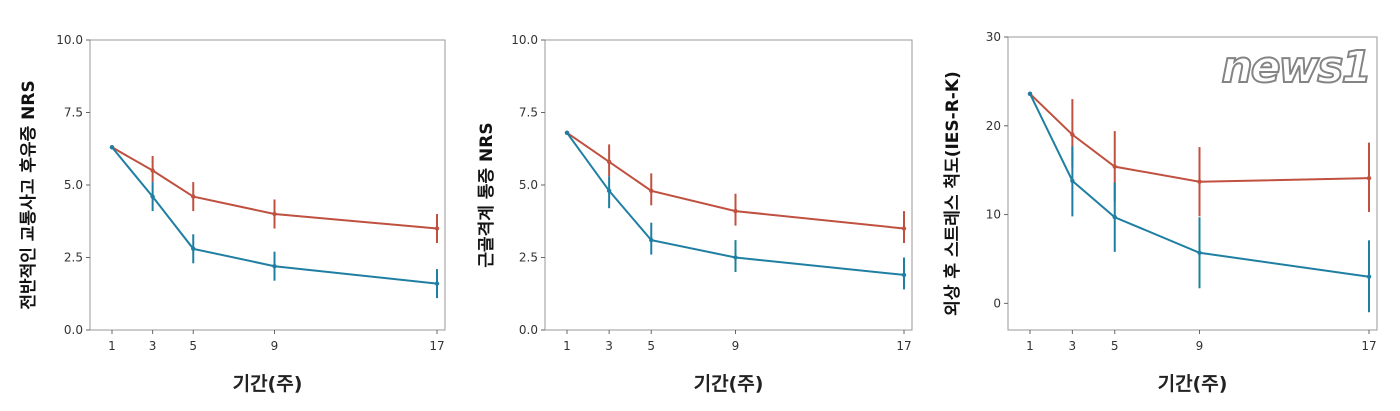 Image resolution: width=1400 pixels, height=411 pixels. What do you see at coordinates (993, 37) in the screenshot?
I see `y-tick-label: 30` at bounding box center [993, 37].